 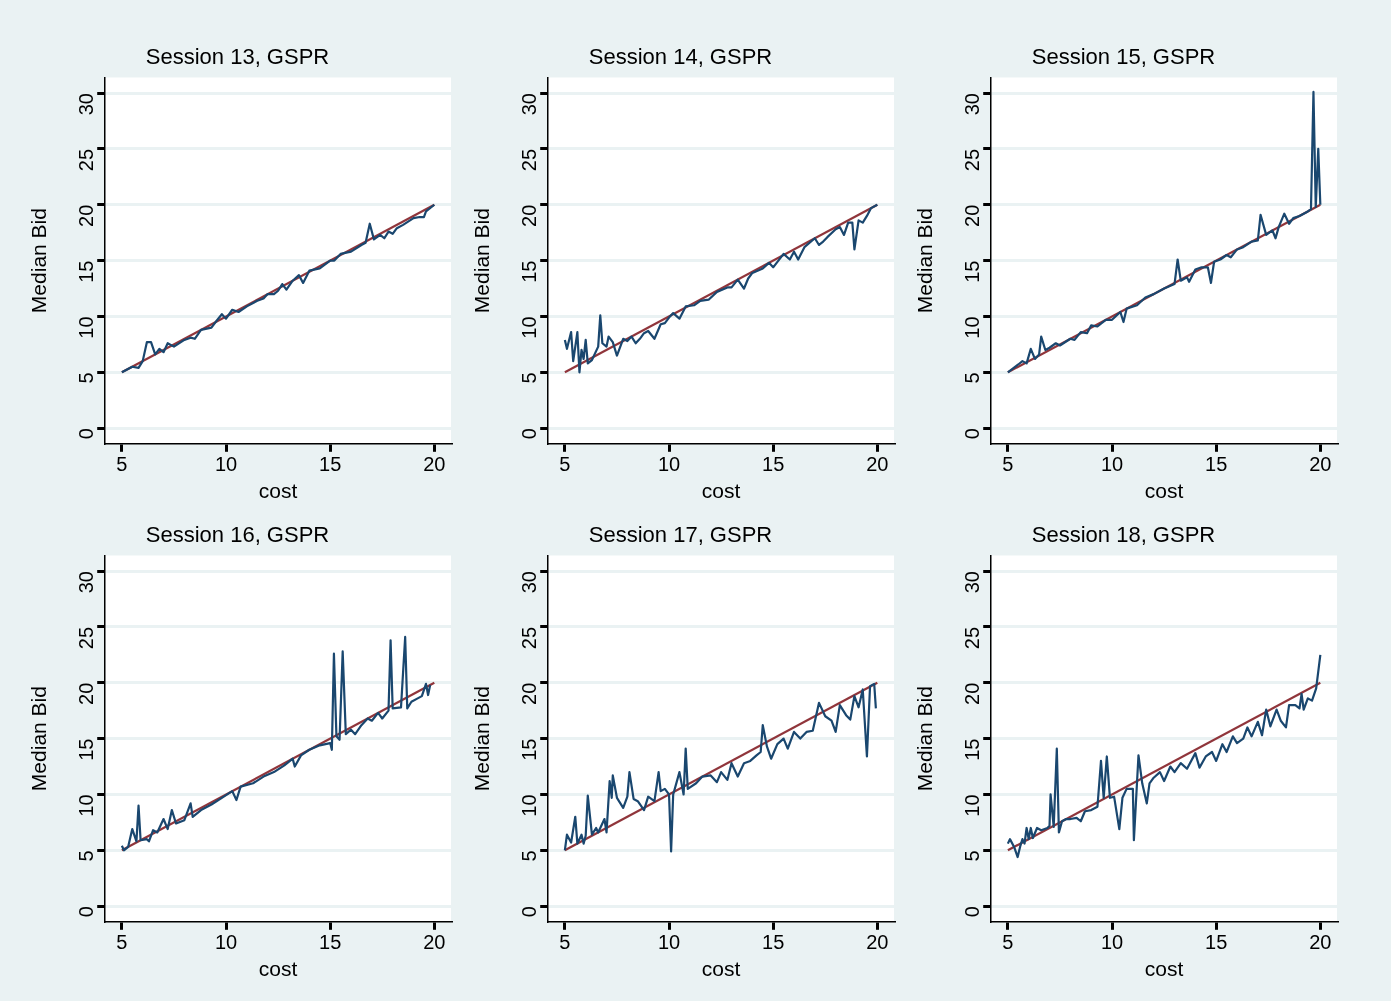 What do you see at coordinates (237, 535) in the screenshot?
I see `chart-title: Session 16, GSPR` at bounding box center [237, 535].